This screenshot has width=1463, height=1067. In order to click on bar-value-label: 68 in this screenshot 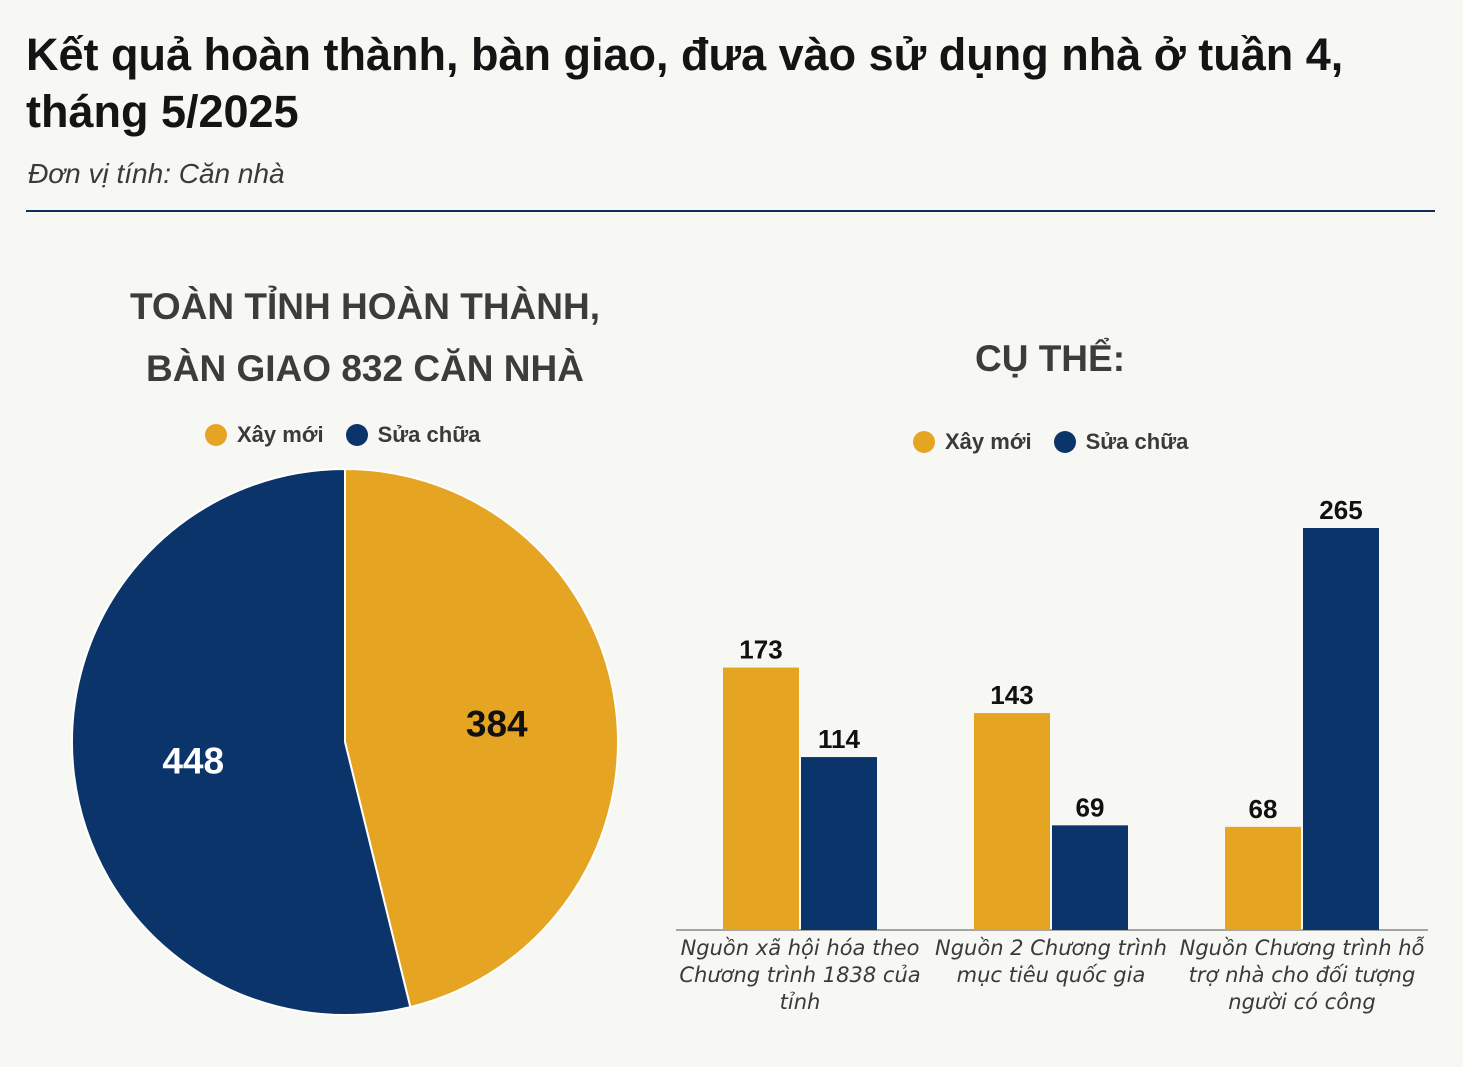, I will do `click(1263, 809)`.